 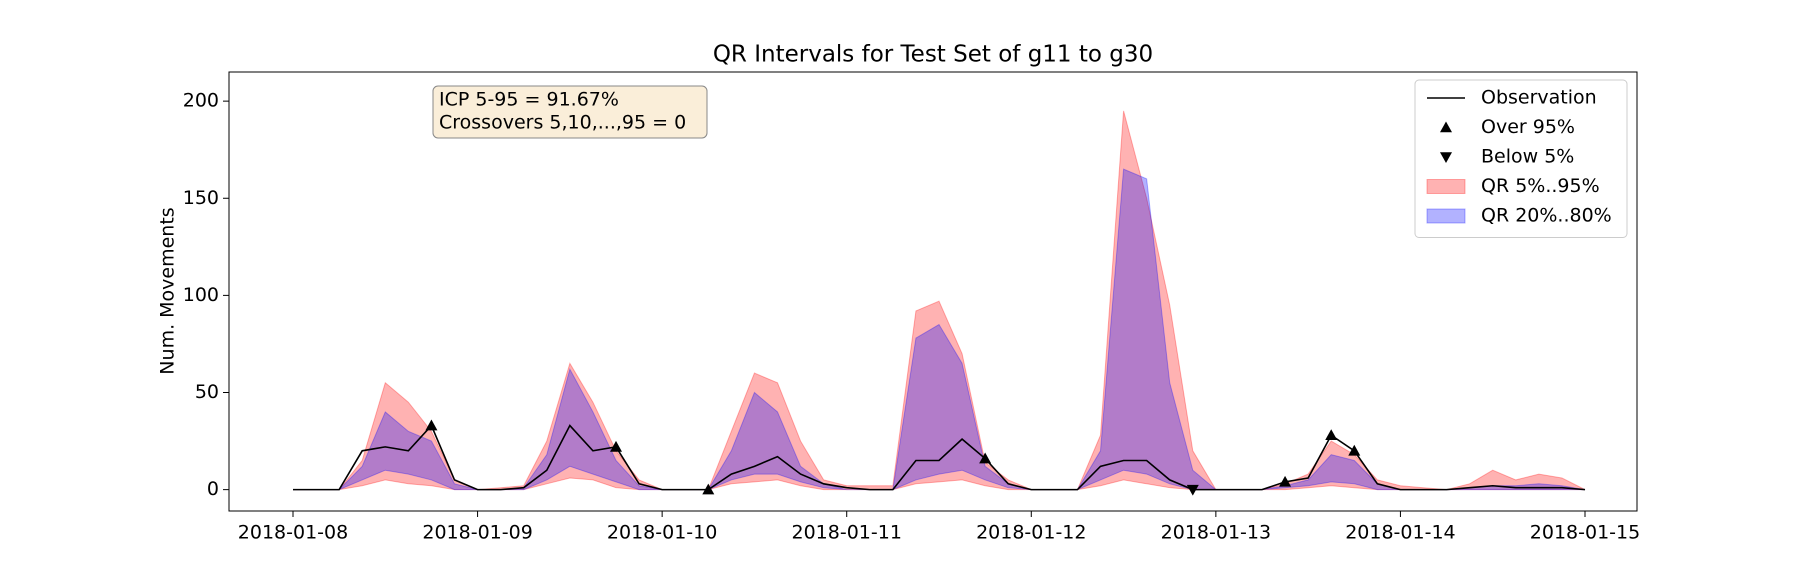 What do you see at coordinates (1528, 127) in the screenshot?
I see `legend-label: Over 95%` at bounding box center [1528, 127].